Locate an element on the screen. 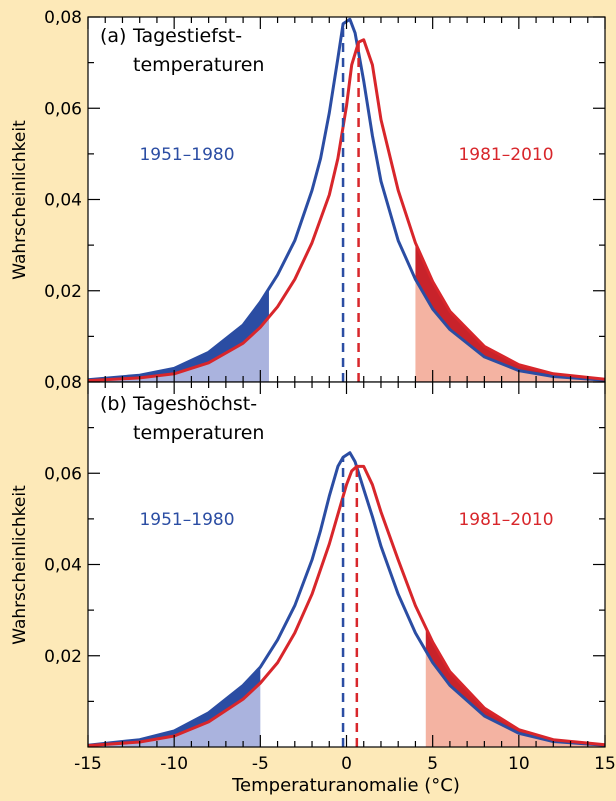 This screenshot has width=616, height=801. panel-a-ytick-label: 0,04 is located at coordinates (63, 201).